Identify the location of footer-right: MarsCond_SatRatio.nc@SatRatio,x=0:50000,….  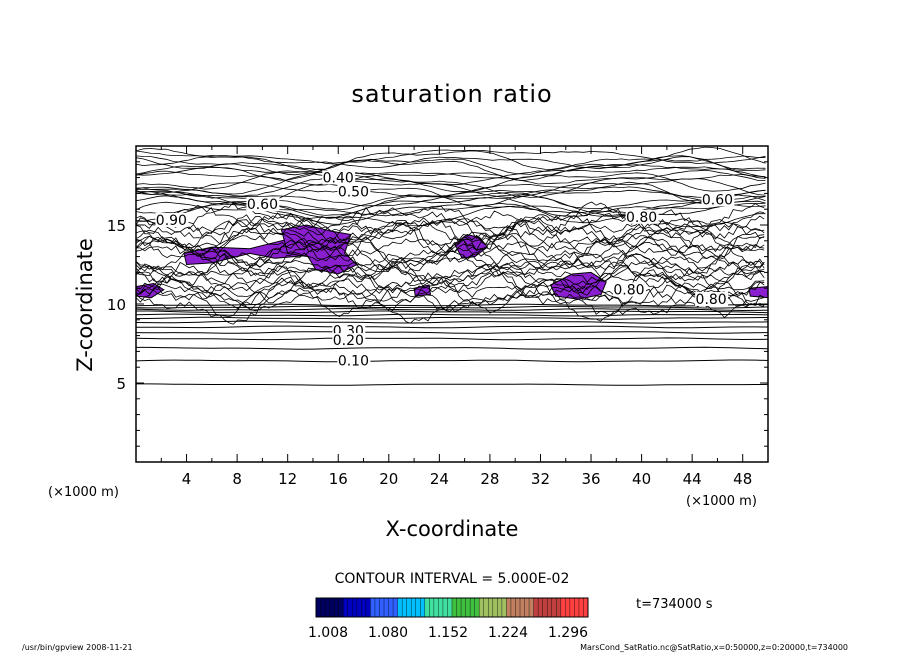
(714, 647).